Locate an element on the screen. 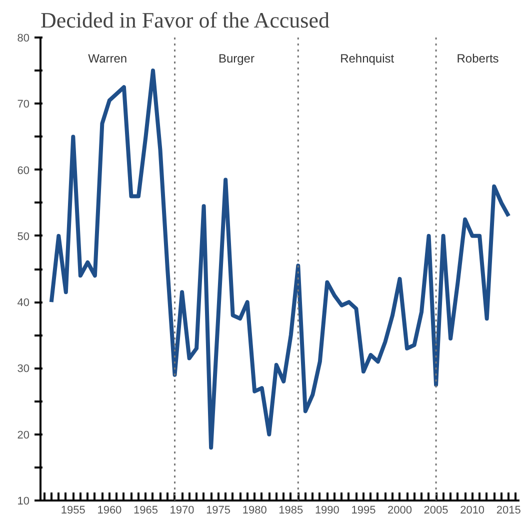  x-tick-label: 2015 is located at coordinates (508, 510).